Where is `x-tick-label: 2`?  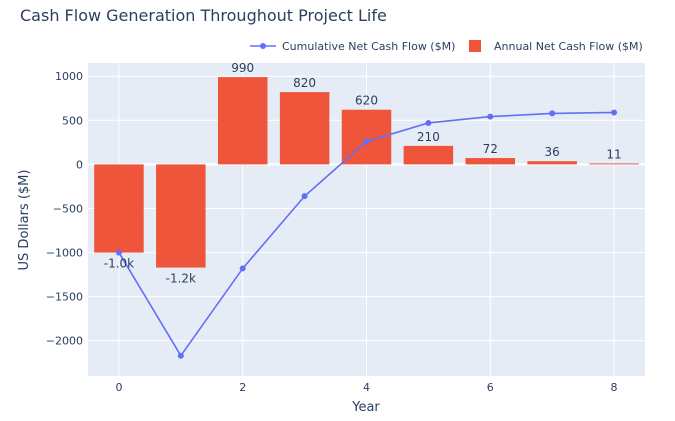 x-tick-label: 2 is located at coordinates (242, 387).